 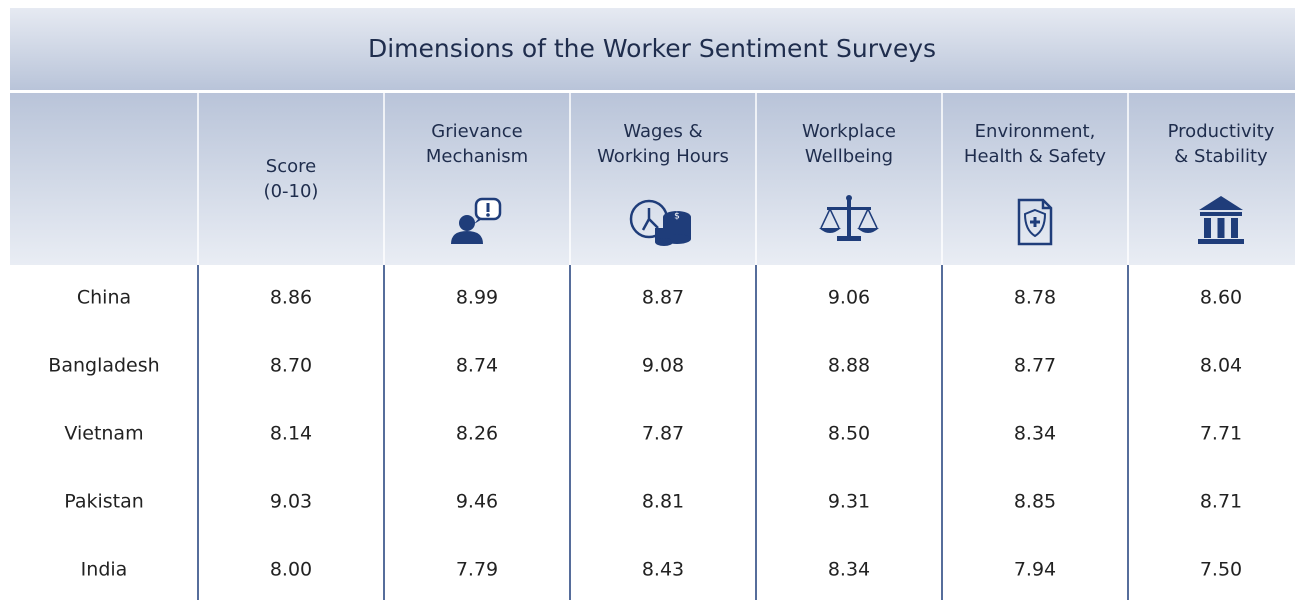 I want to click on cell: 8.86, so click(x=291, y=298).